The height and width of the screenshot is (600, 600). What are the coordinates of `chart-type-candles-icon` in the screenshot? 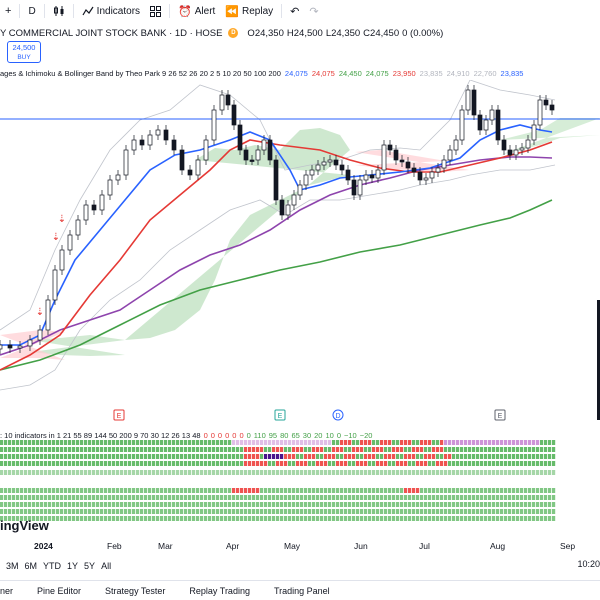 It's located at (59, 11).